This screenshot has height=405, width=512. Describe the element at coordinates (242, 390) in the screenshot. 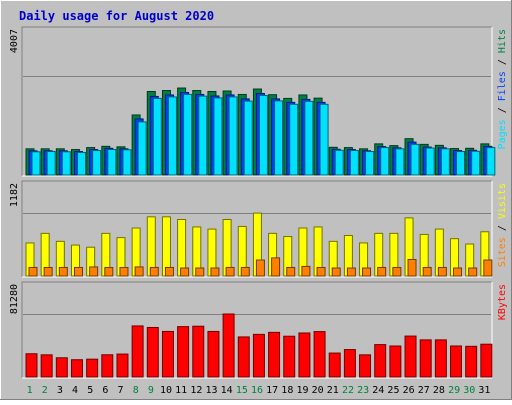

I see `x-label-day-15: 15` at that location.